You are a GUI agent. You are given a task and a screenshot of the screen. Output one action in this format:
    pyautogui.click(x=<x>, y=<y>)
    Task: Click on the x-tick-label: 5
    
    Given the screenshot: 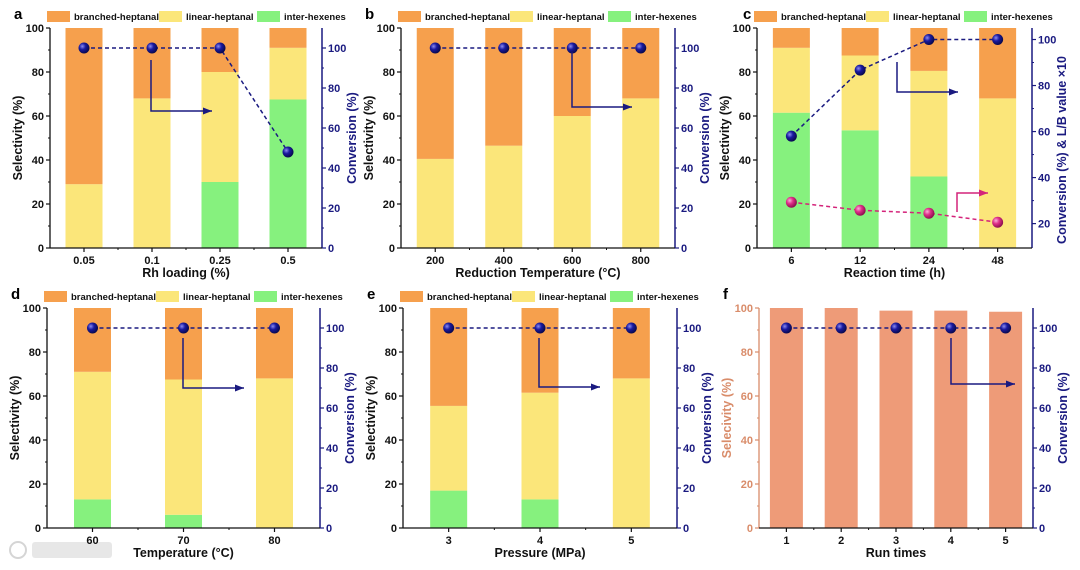 What is the action you would take?
    pyautogui.click(x=1006, y=541)
    